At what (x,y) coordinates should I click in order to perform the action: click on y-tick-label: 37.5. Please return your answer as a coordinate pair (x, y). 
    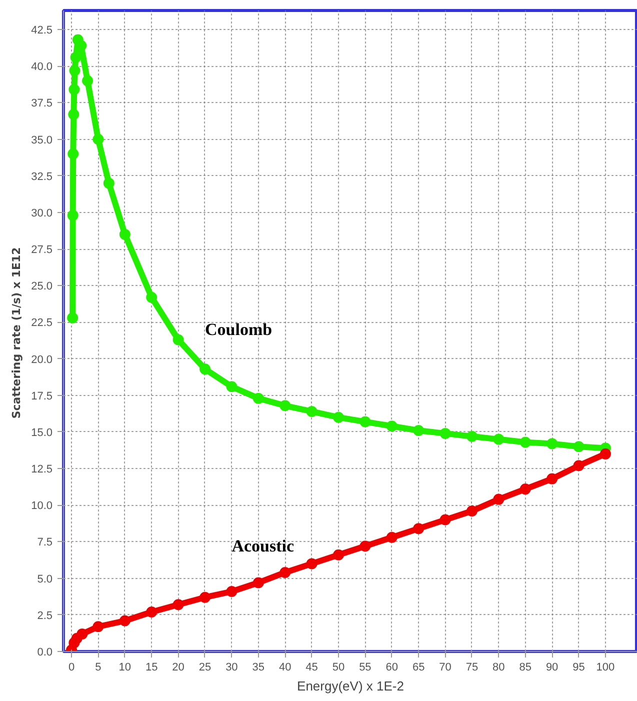
    Looking at the image, I should click on (42, 104).